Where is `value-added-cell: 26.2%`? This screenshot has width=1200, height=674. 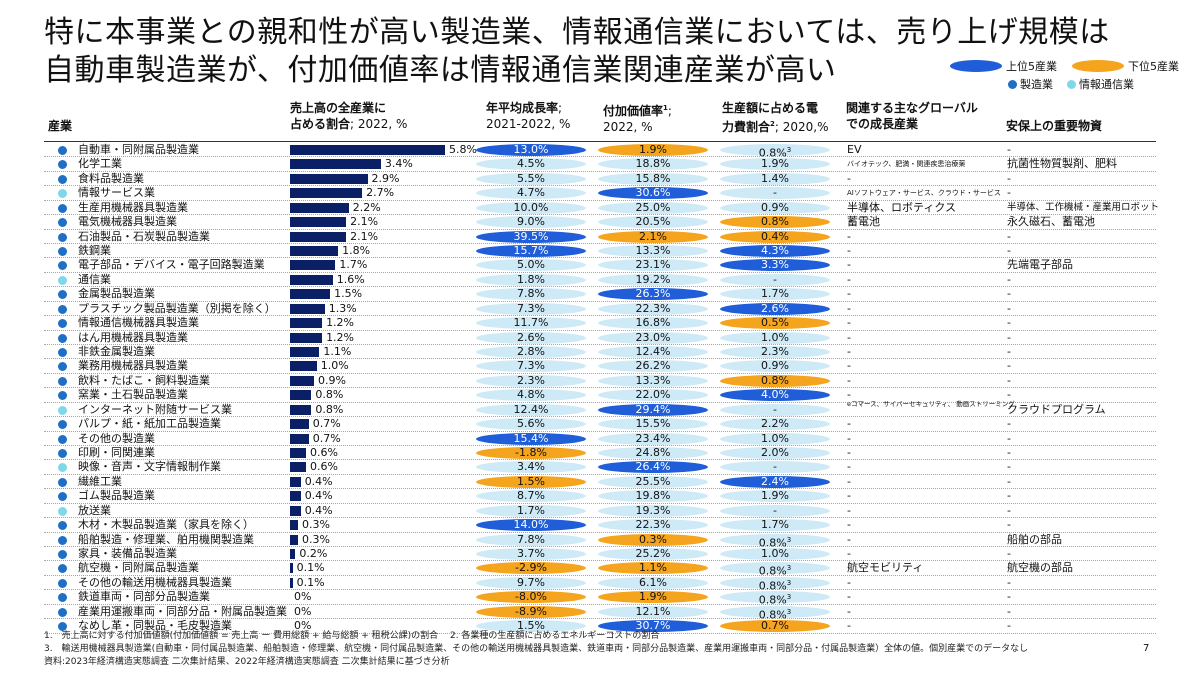
value-added-cell: 26.2% is located at coordinates (653, 366).